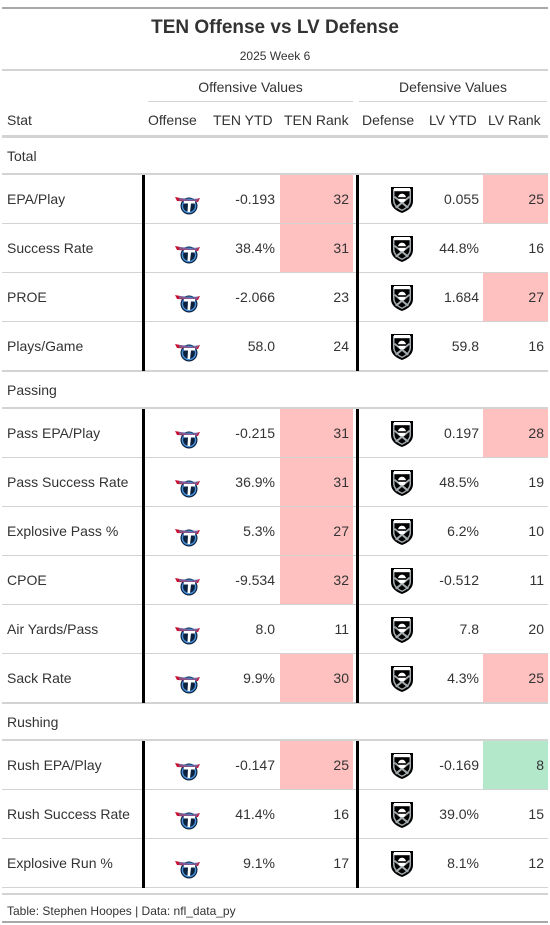  Describe the element at coordinates (536, 814) in the screenshot. I see `cell-lv-rank: 15` at that location.